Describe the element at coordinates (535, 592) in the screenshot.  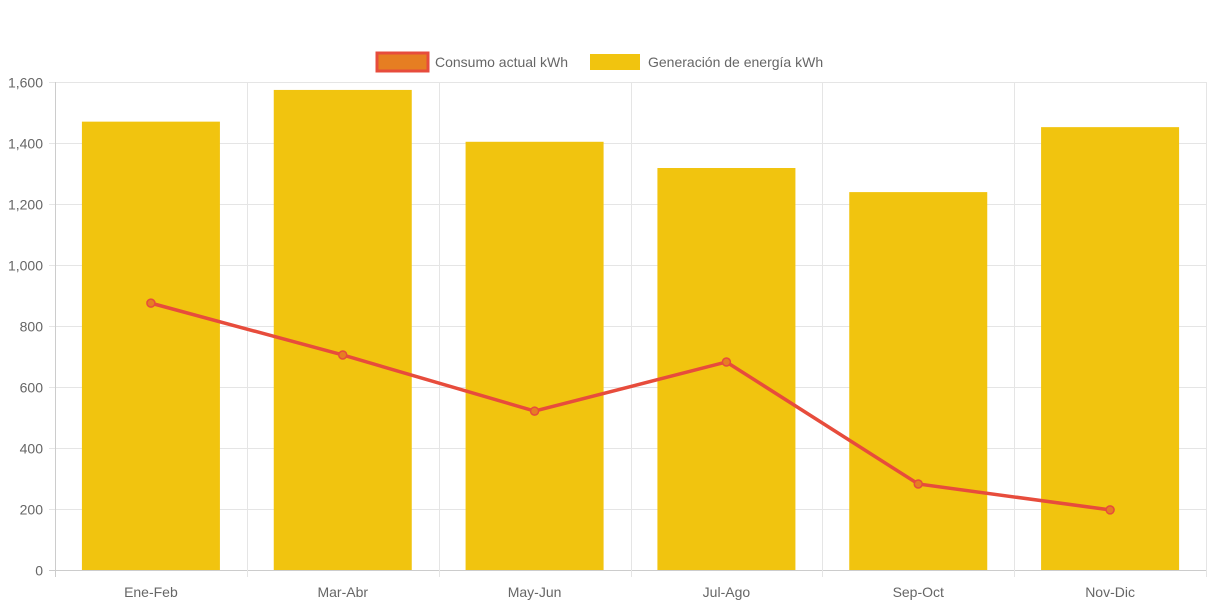
I see `x-tick-label: May-Jun` at that location.